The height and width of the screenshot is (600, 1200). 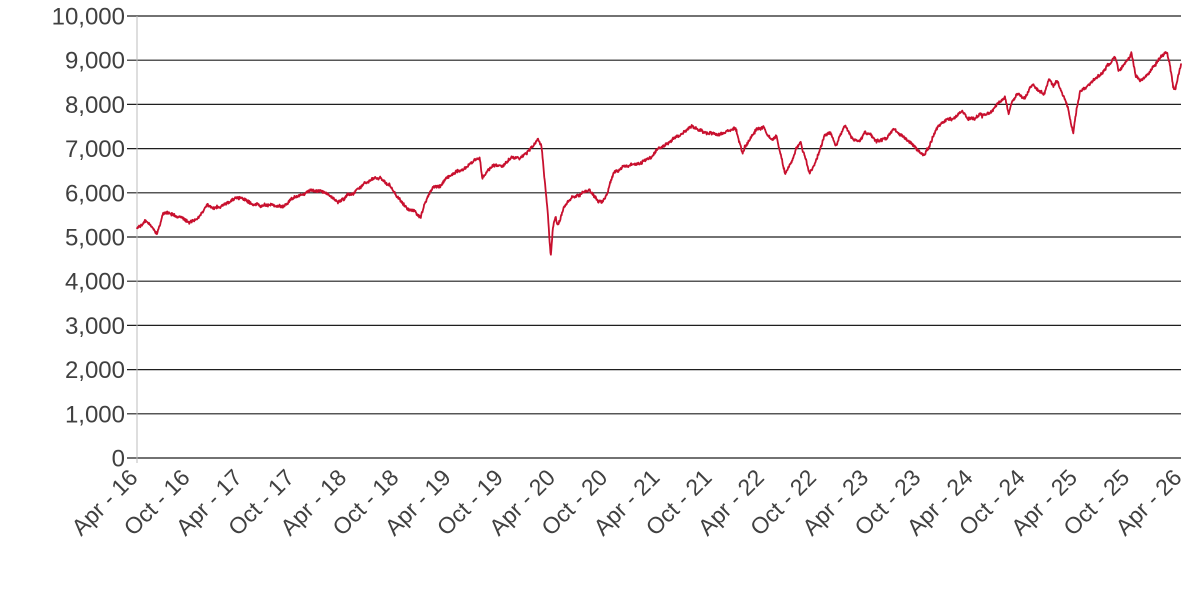 What do you see at coordinates (95, 370) in the screenshot?
I see `y-tick-label: 2,000` at bounding box center [95, 370].